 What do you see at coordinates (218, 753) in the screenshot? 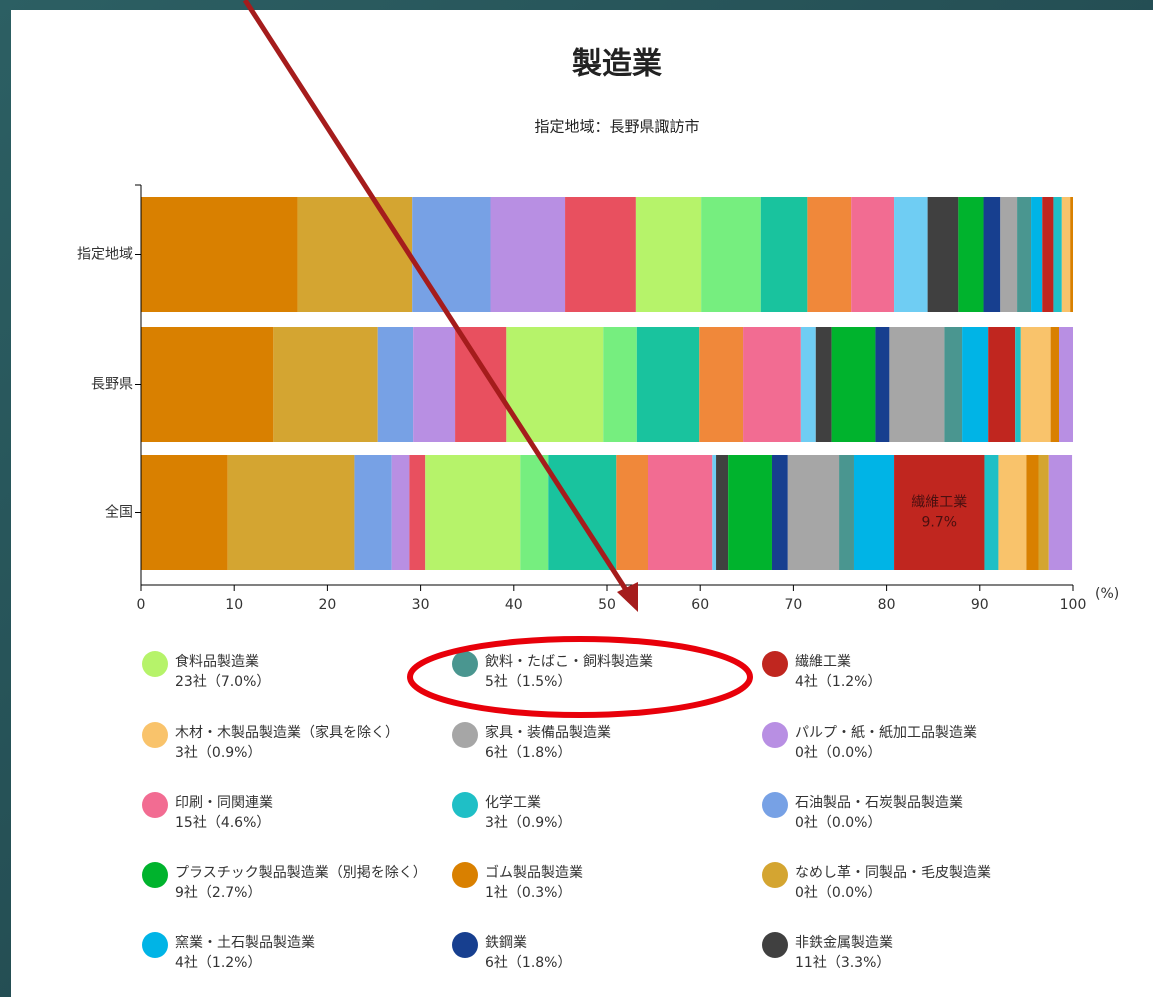
I see `legend-count: 3社（0.9%）` at bounding box center [218, 753].